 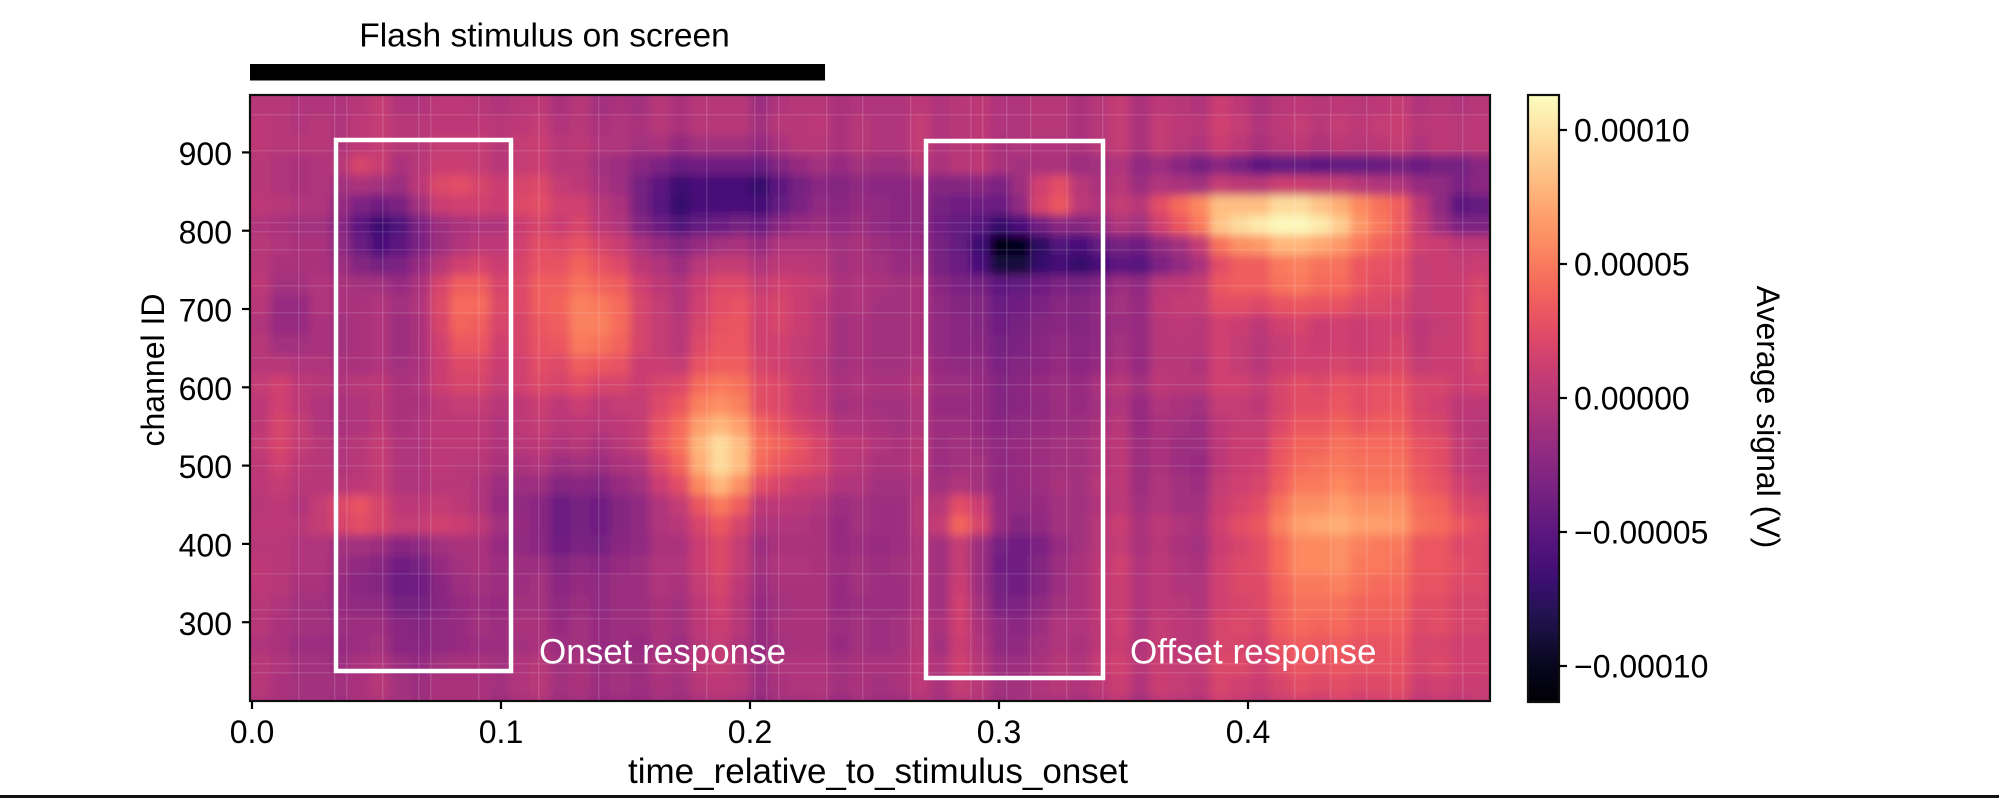 I want to click on svg-text: 0.4, so click(x=1248, y=732).